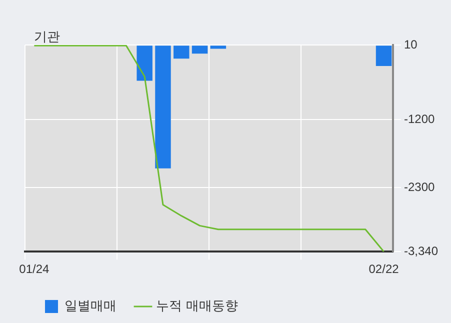  Describe the element at coordinates (411, 44) in the screenshot. I see `y-tick-label: 10` at that location.